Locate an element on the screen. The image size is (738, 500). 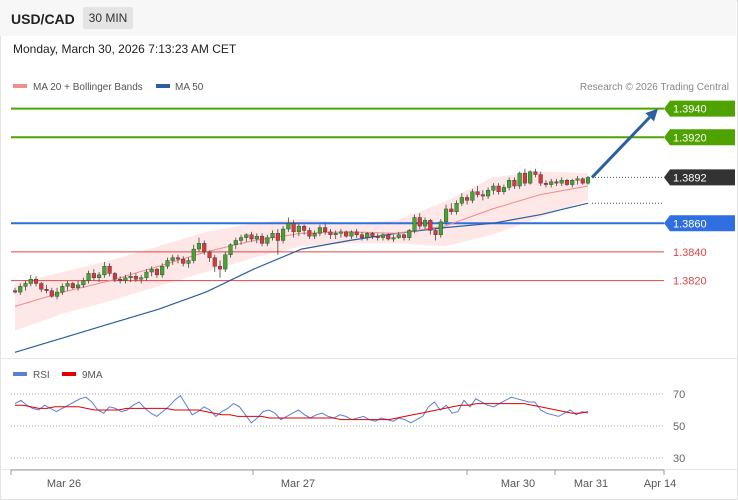
timeframe-badge: 30 MIN is located at coordinates (108, 18).